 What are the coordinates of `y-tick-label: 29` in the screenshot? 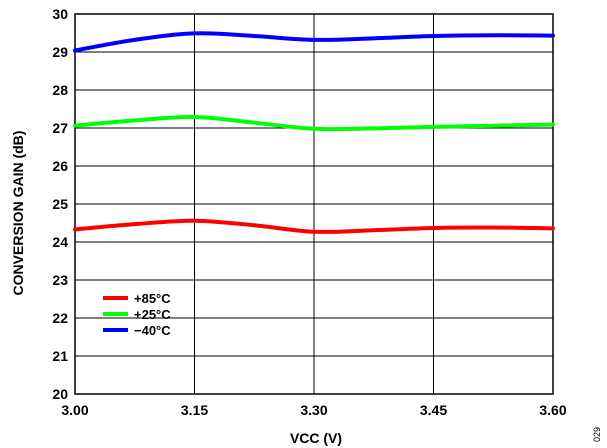 It's located at (60, 52).